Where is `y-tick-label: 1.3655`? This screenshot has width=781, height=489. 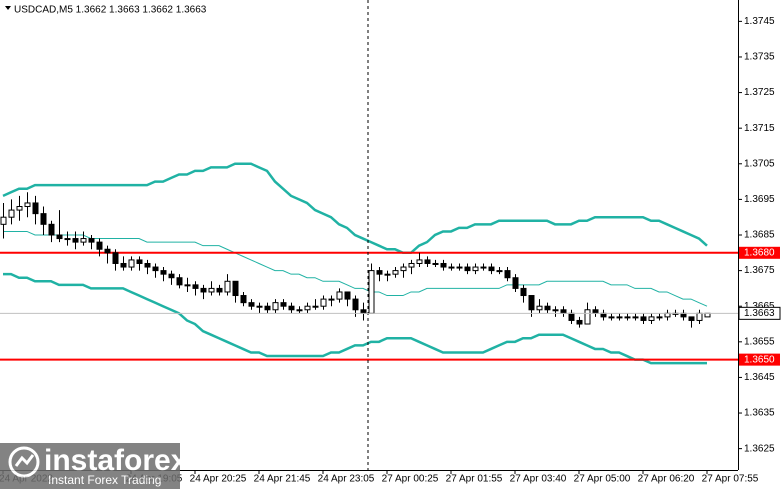
y-tick-label: 1.3655 is located at coordinates (759, 341).